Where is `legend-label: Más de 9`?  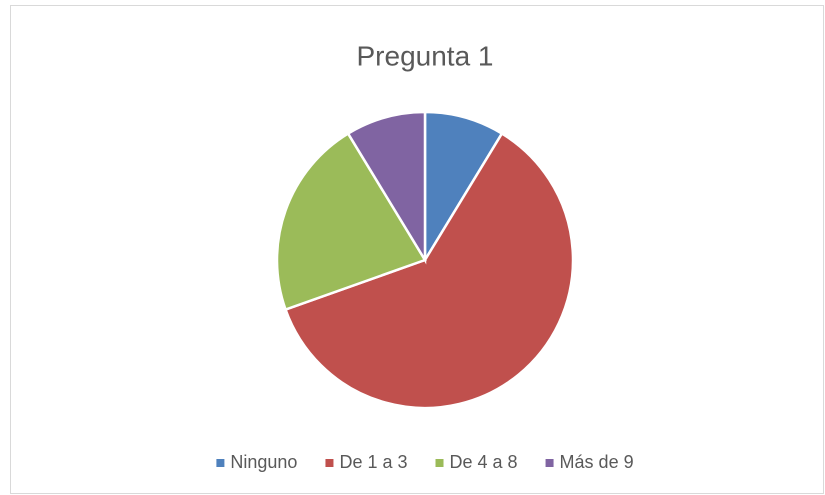
legend-label: Más de 9 is located at coordinates (597, 462).